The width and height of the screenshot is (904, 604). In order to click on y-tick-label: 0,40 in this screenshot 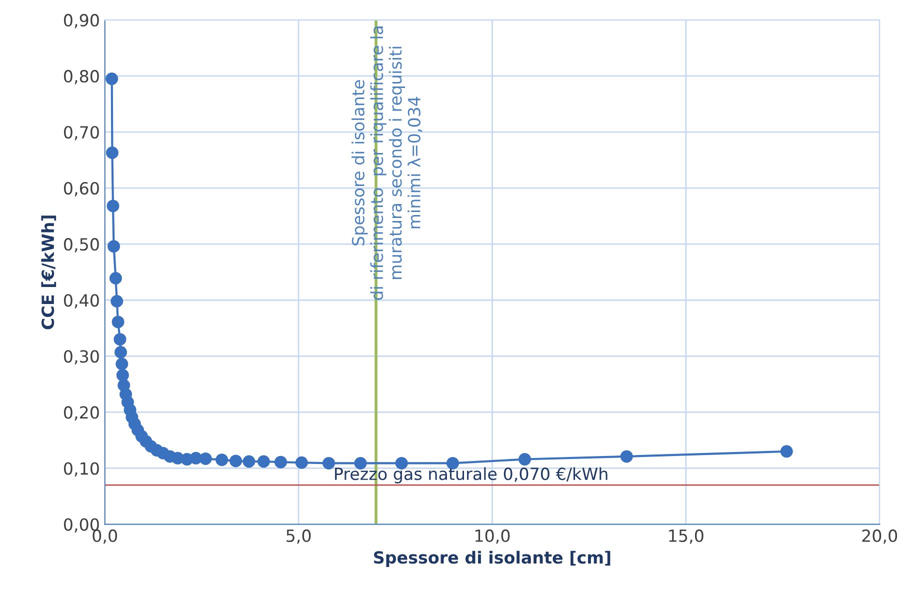, I will do `click(81, 301)`.